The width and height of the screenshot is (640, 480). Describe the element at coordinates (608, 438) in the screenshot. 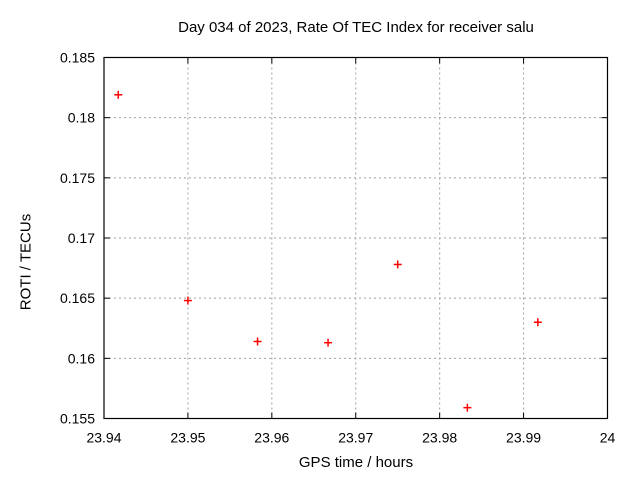

I see `x-tick-label: 24` at that location.